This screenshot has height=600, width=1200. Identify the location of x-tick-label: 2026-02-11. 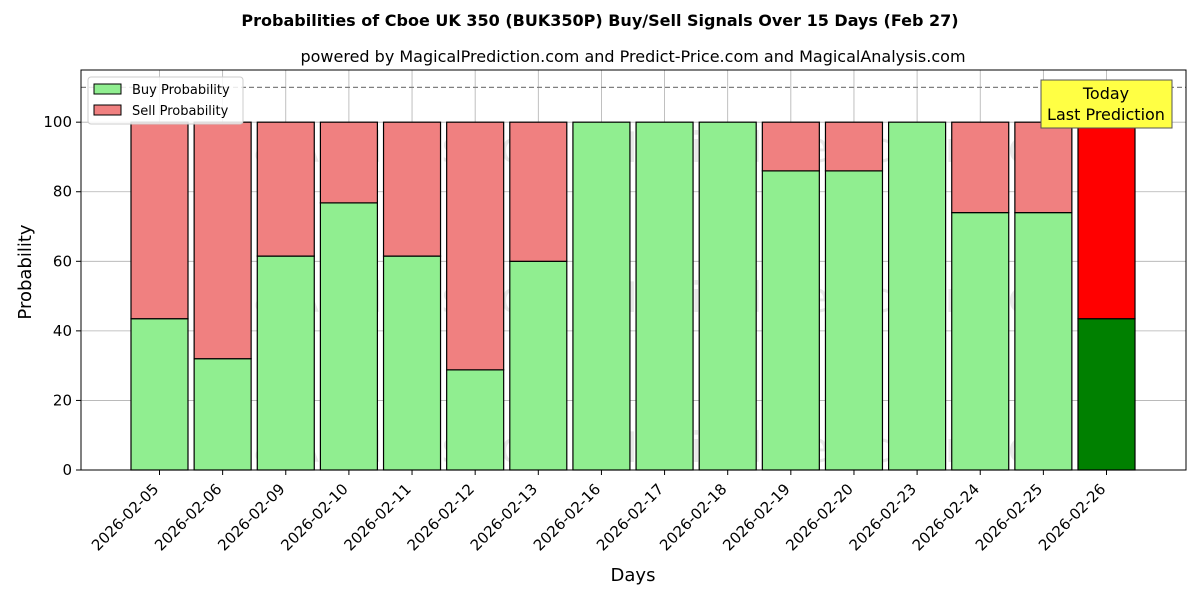
(377, 517).